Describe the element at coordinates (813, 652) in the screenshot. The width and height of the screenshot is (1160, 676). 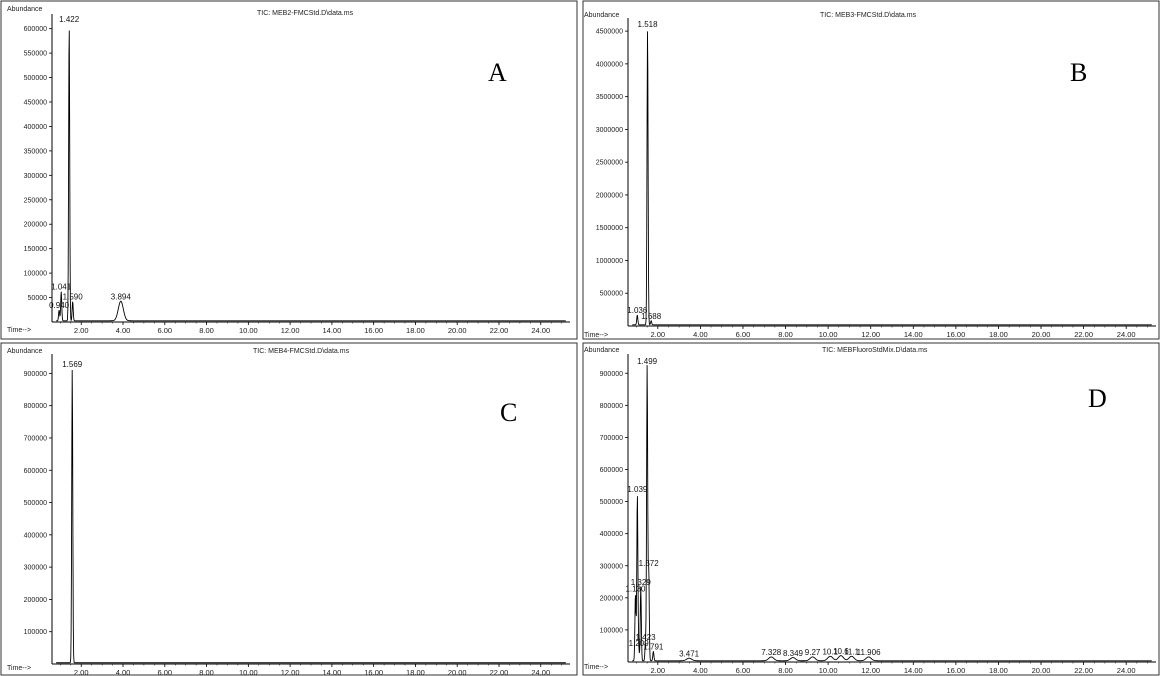
I see `peak-label: 9.27` at that location.